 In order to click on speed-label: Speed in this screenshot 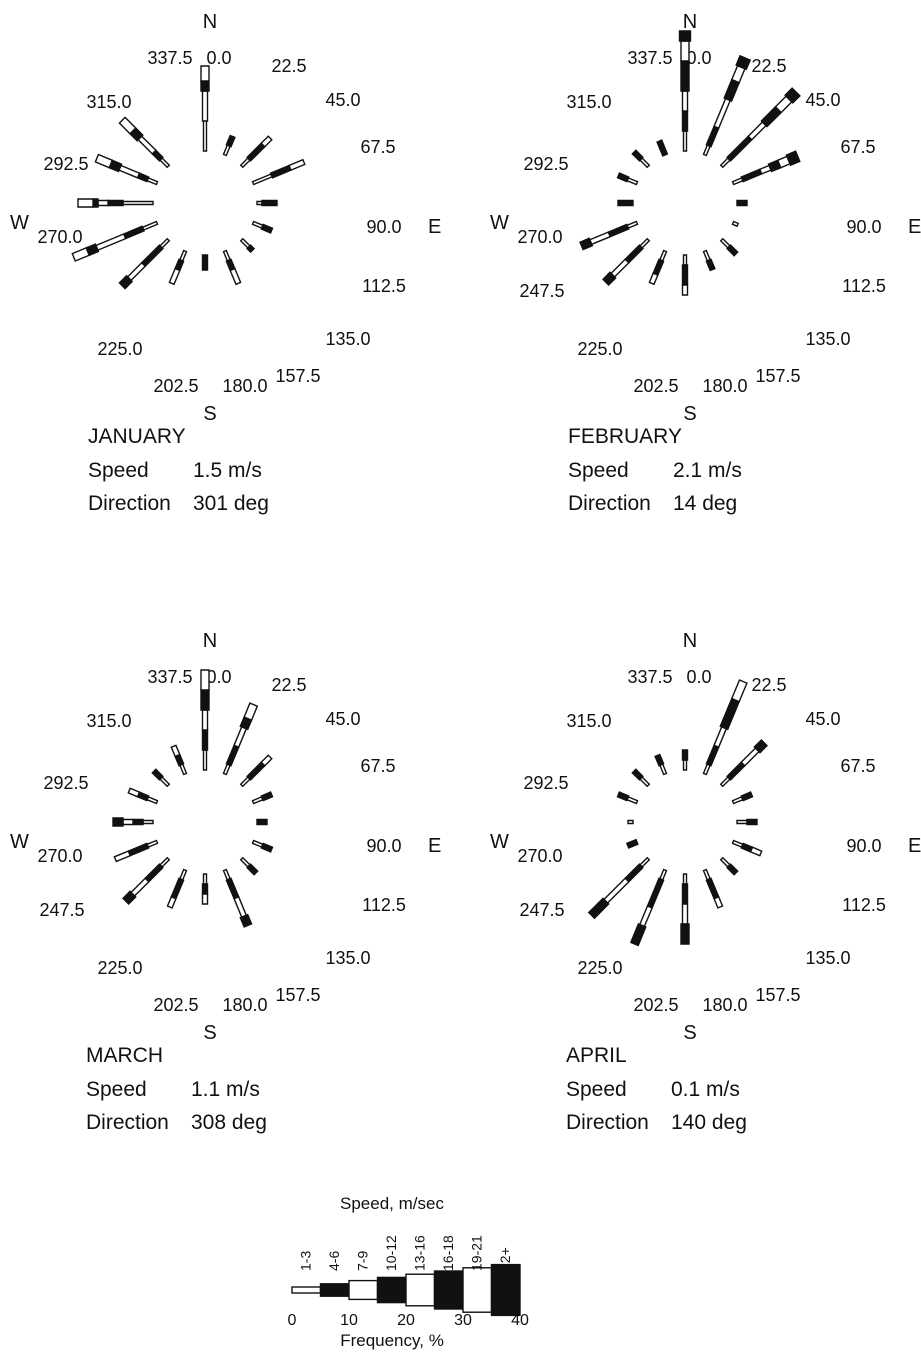, I will do `click(116, 1089)`.